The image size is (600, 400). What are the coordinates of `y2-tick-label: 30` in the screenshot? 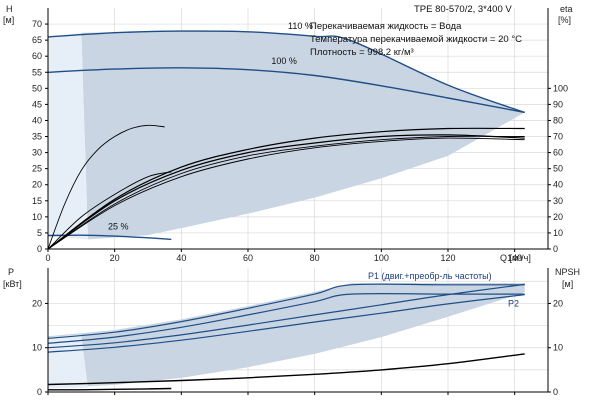 It's located at (558, 201).